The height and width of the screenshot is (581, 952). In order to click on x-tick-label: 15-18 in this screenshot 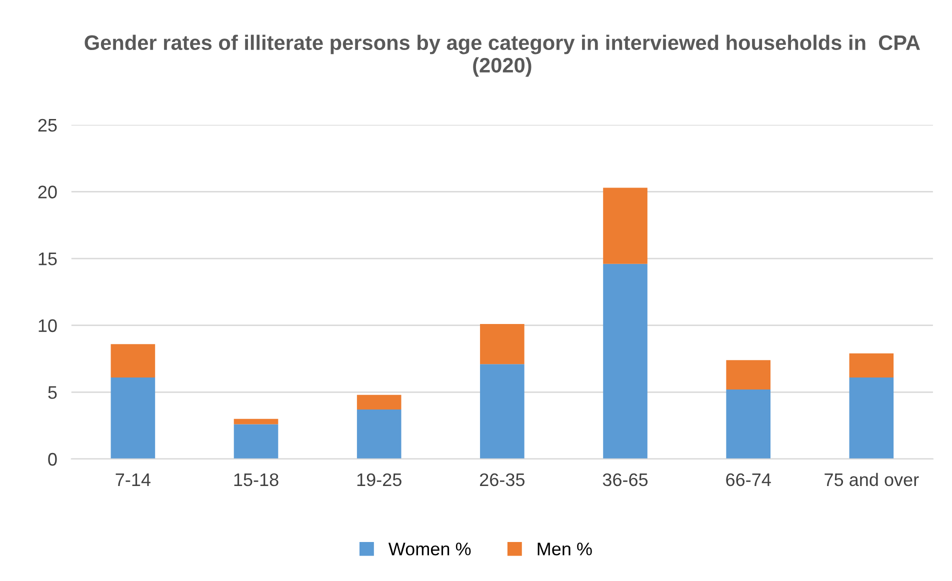, I will do `click(256, 479)`.